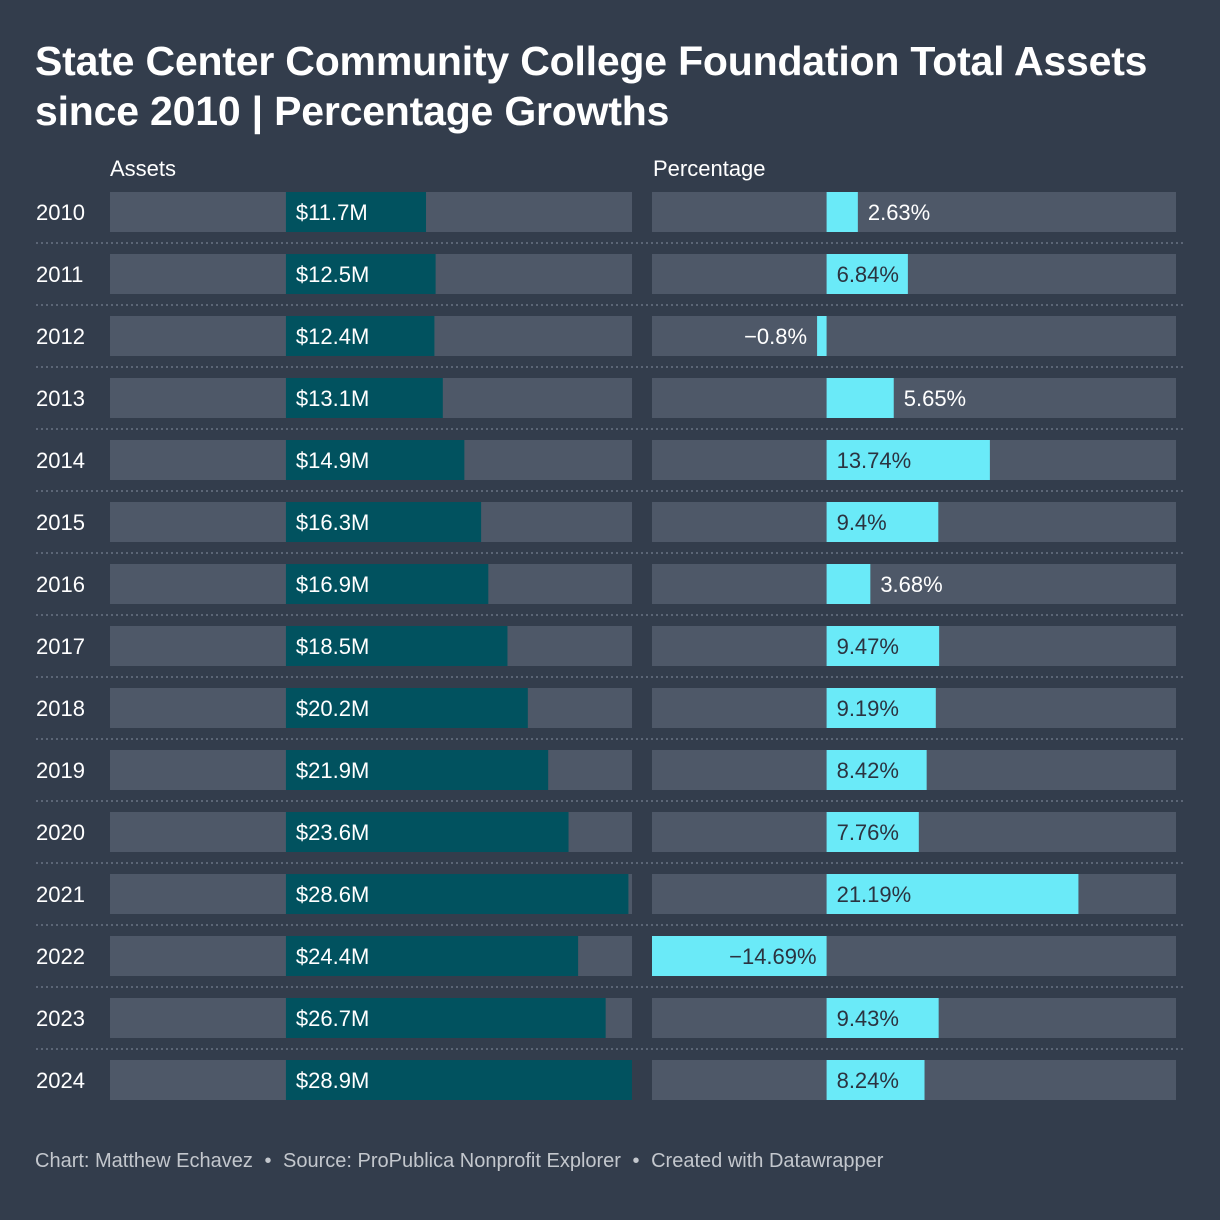 The image size is (1220, 1220). Describe the element at coordinates (868, 646) in the screenshot. I see `percentage-value-label: 9.47%` at that location.